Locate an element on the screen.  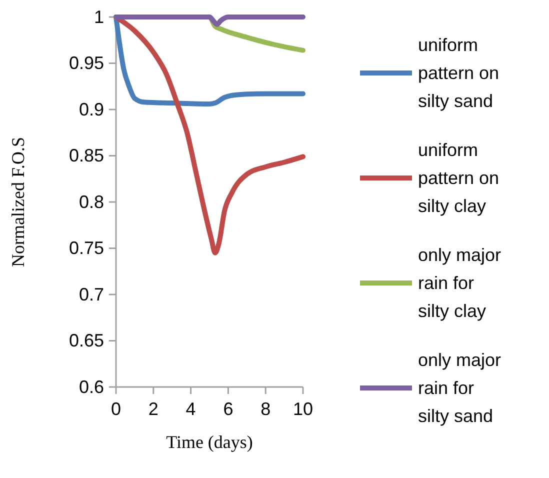
x-tick-label: 10 is located at coordinates (303, 409).